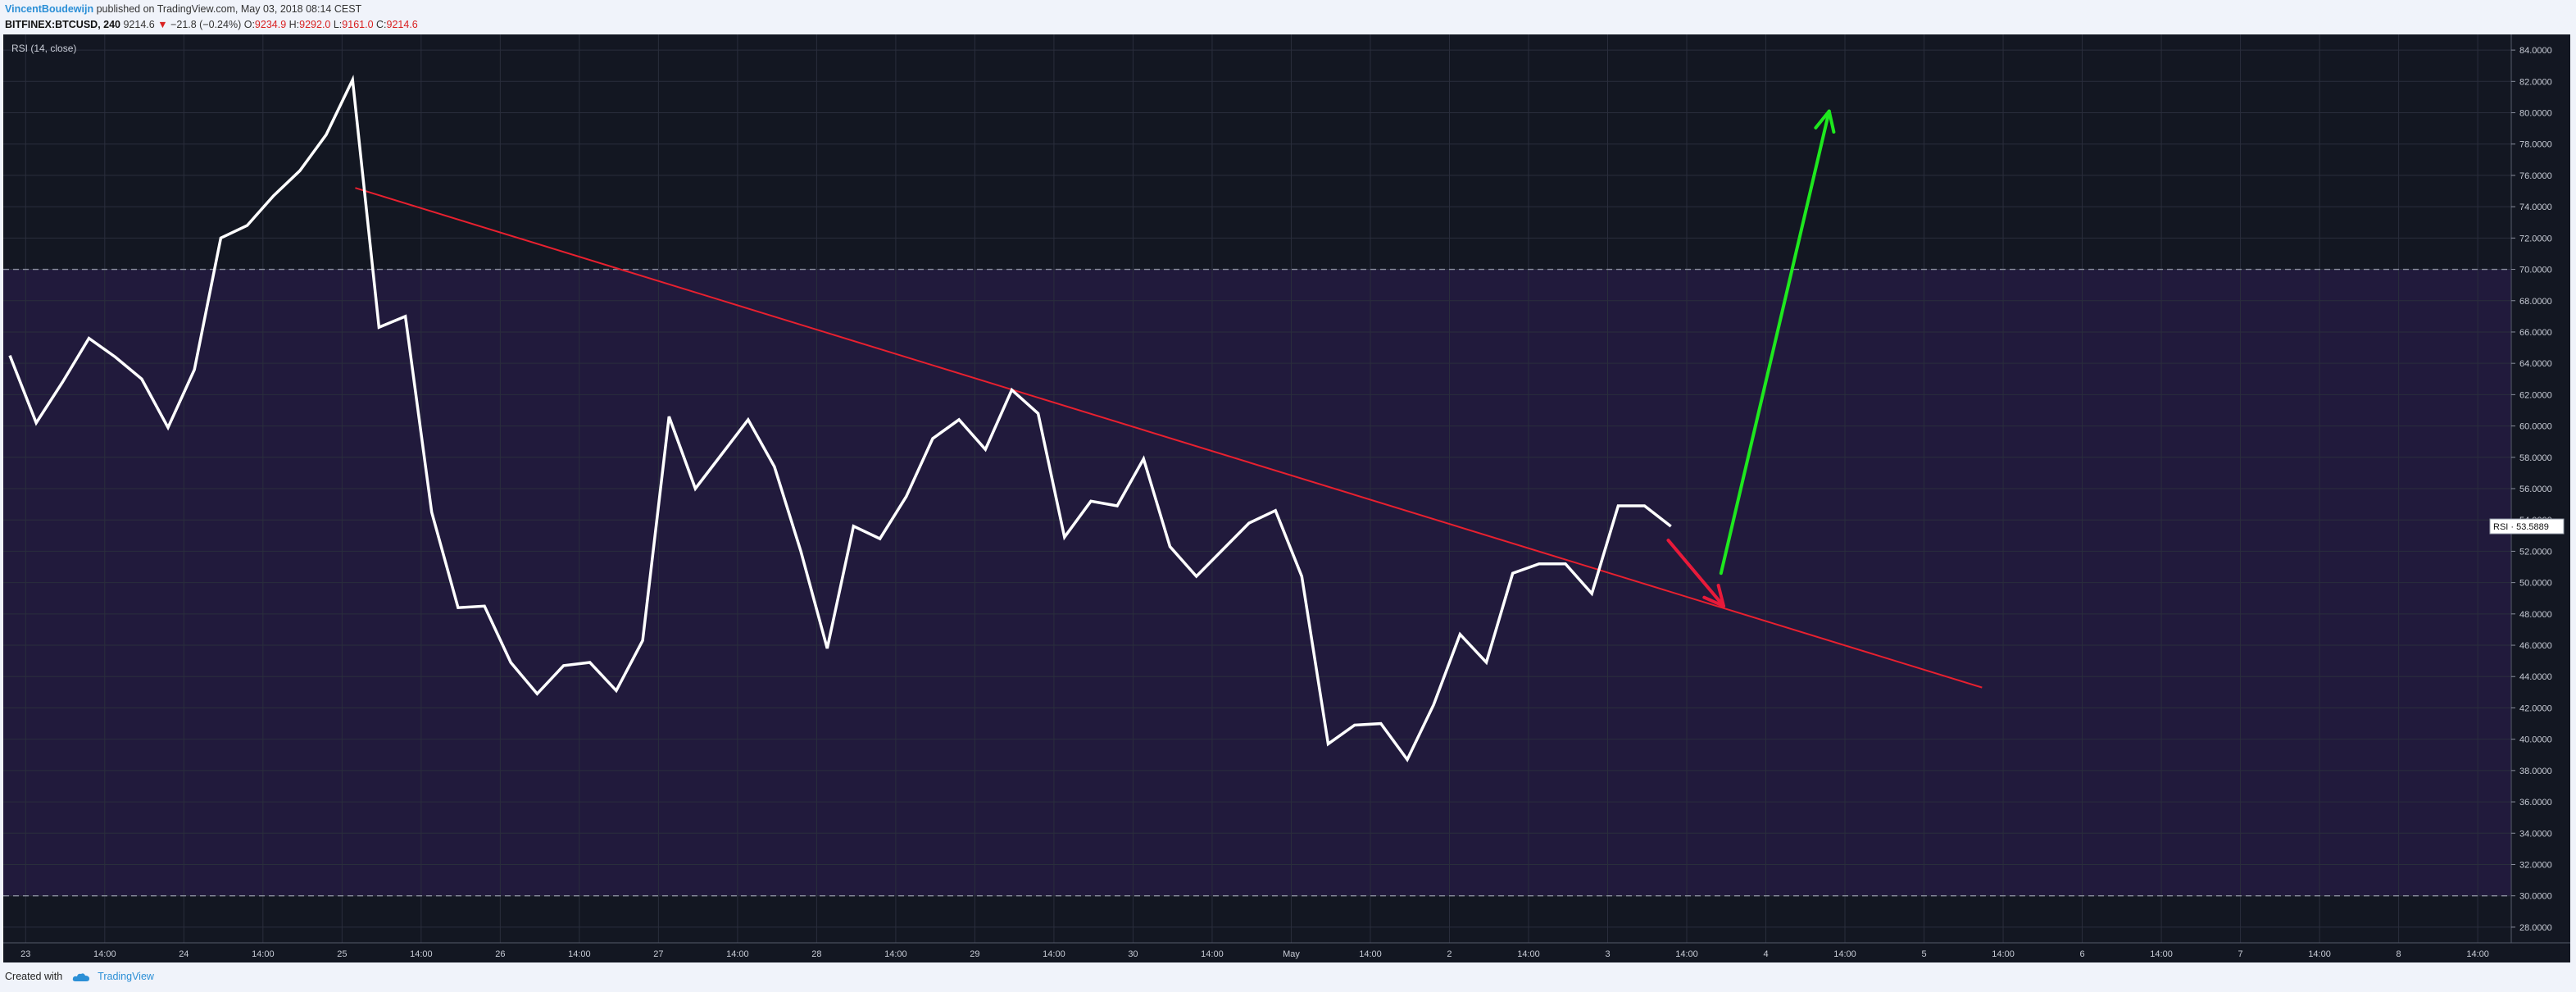 Image resolution: width=2576 pixels, height=992 pixels. Describe the element at coordinates (2535, 489) in the screenshot. I see `y-tick-label: 56.0000` at that location.